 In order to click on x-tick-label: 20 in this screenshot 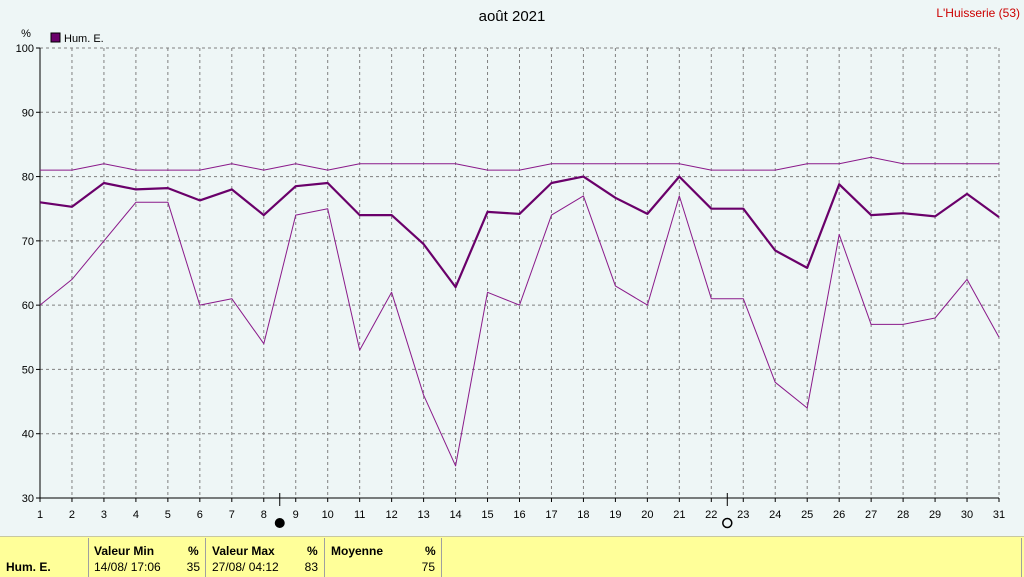, I will do `click(647, 515)`.